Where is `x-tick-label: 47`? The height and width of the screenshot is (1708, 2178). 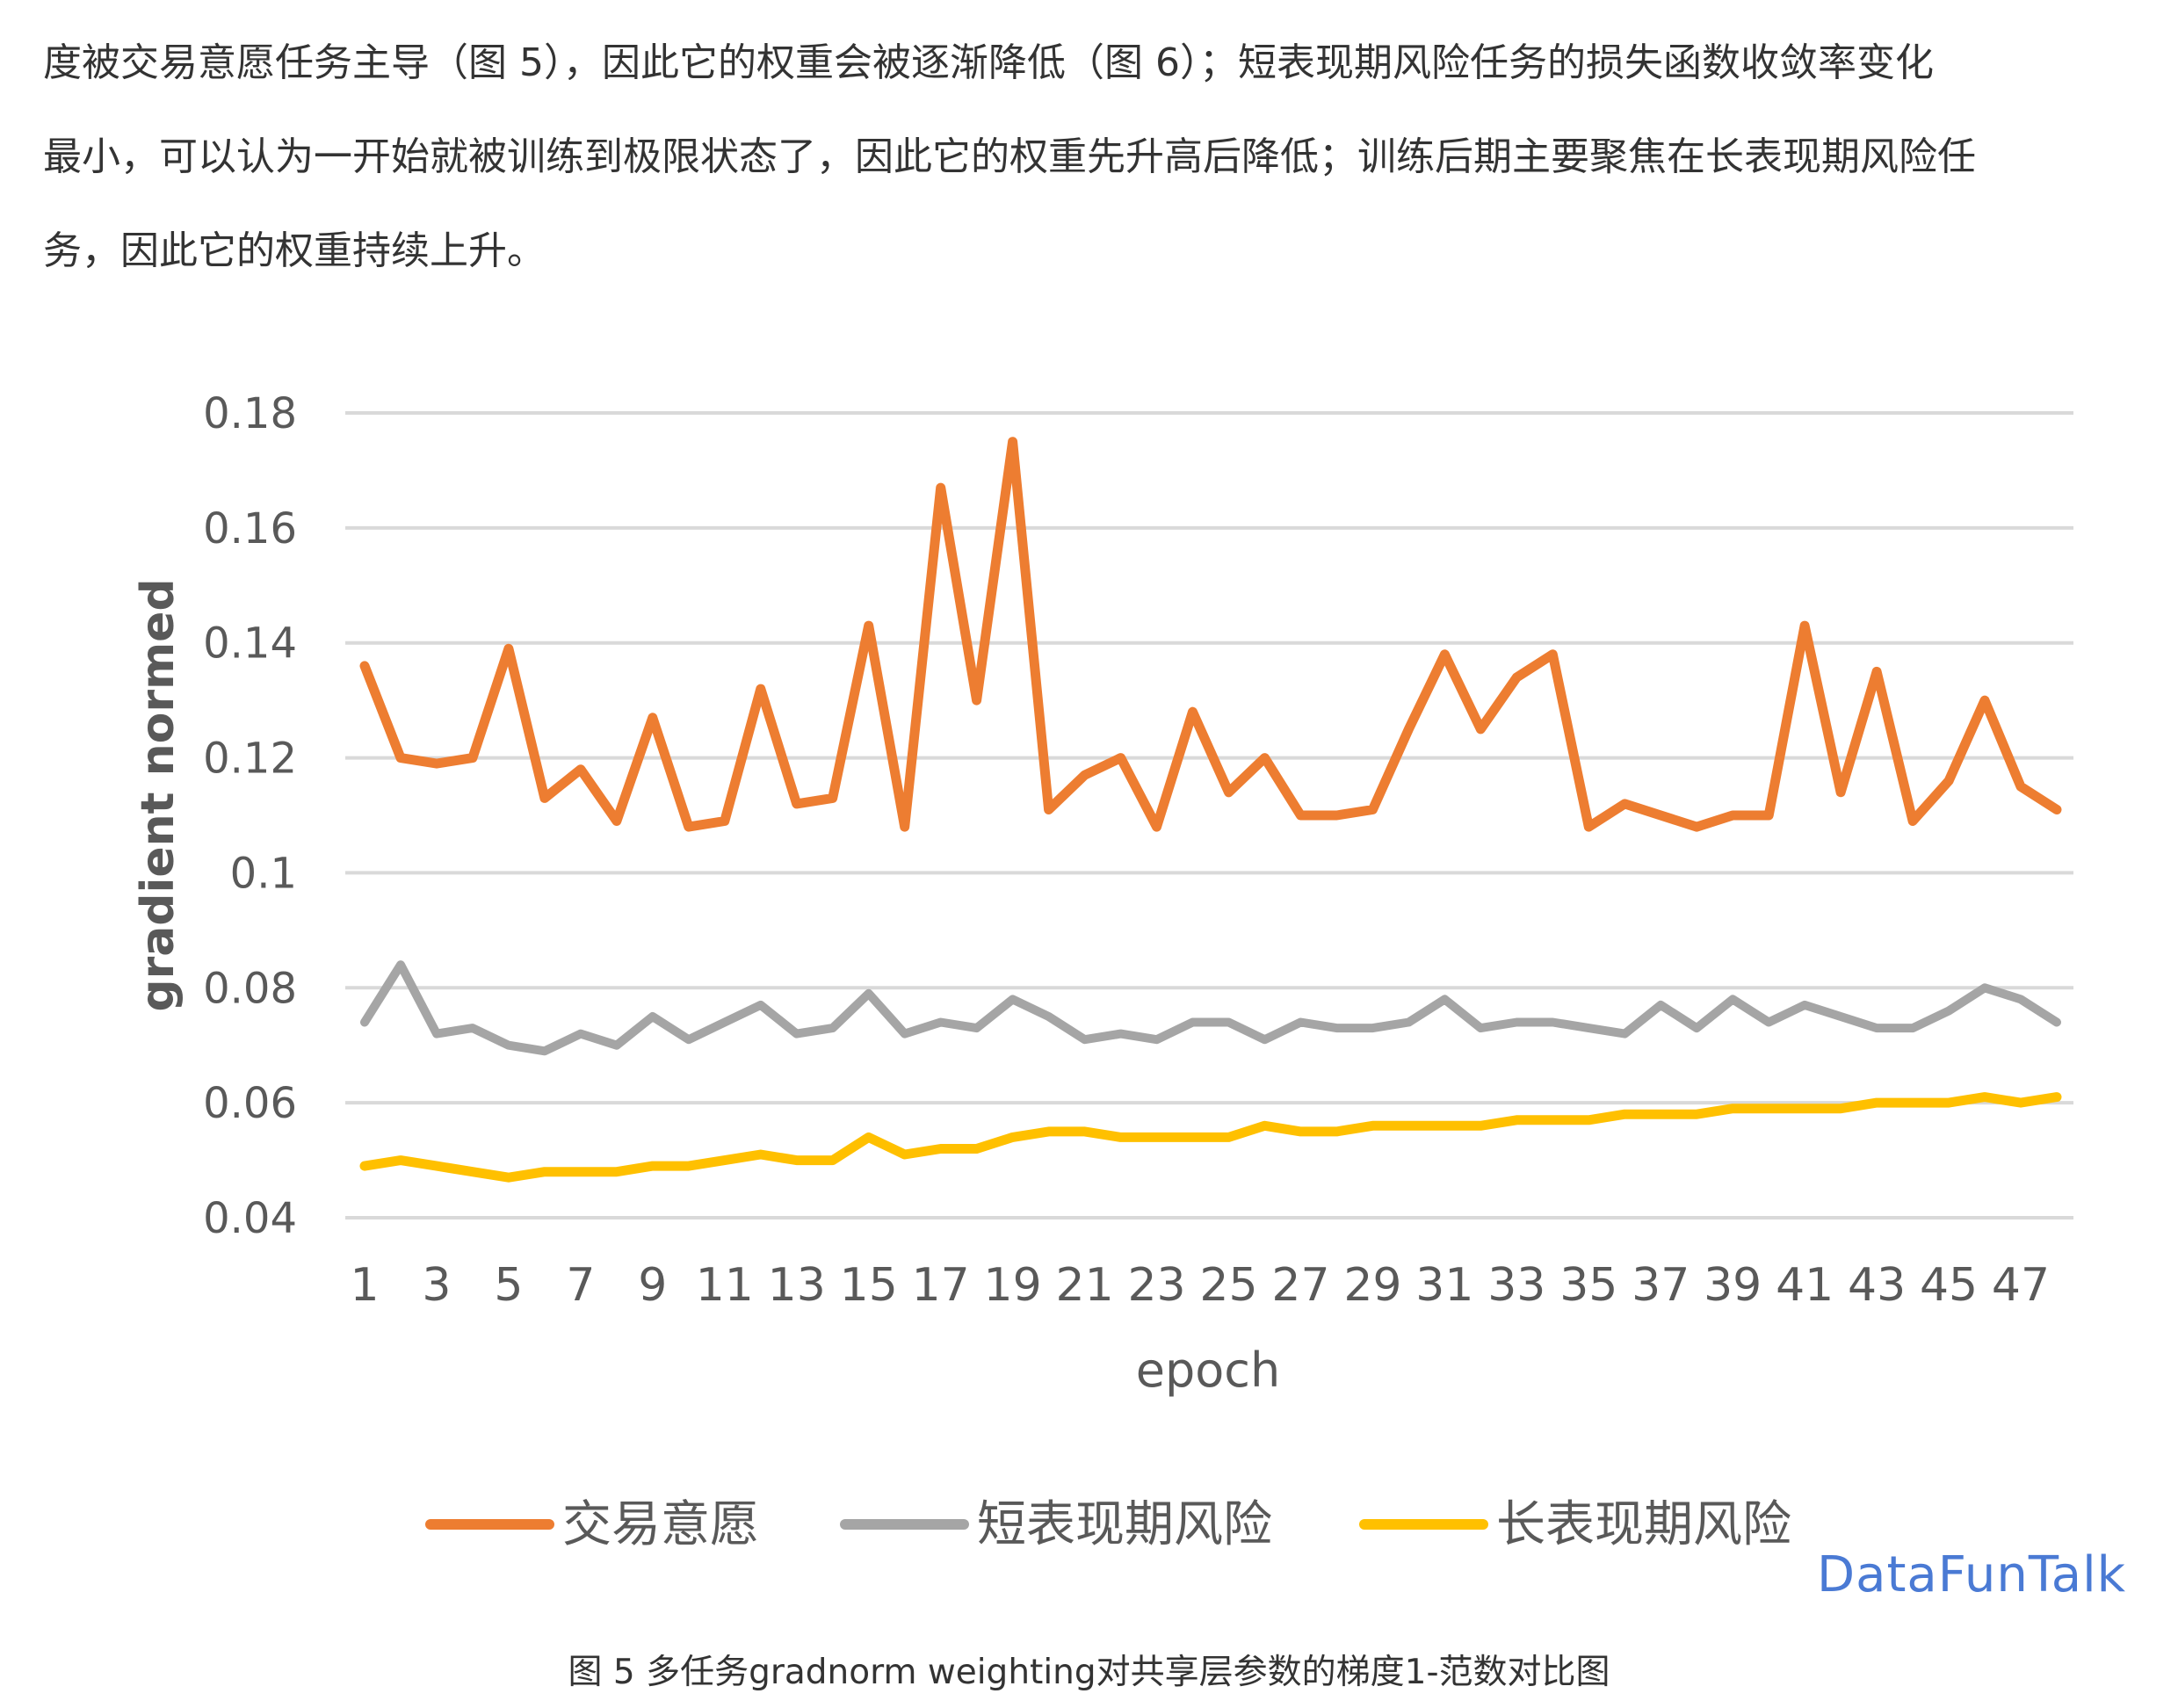
x-tick-label: 47 is located at coordinates (2021, 1285).